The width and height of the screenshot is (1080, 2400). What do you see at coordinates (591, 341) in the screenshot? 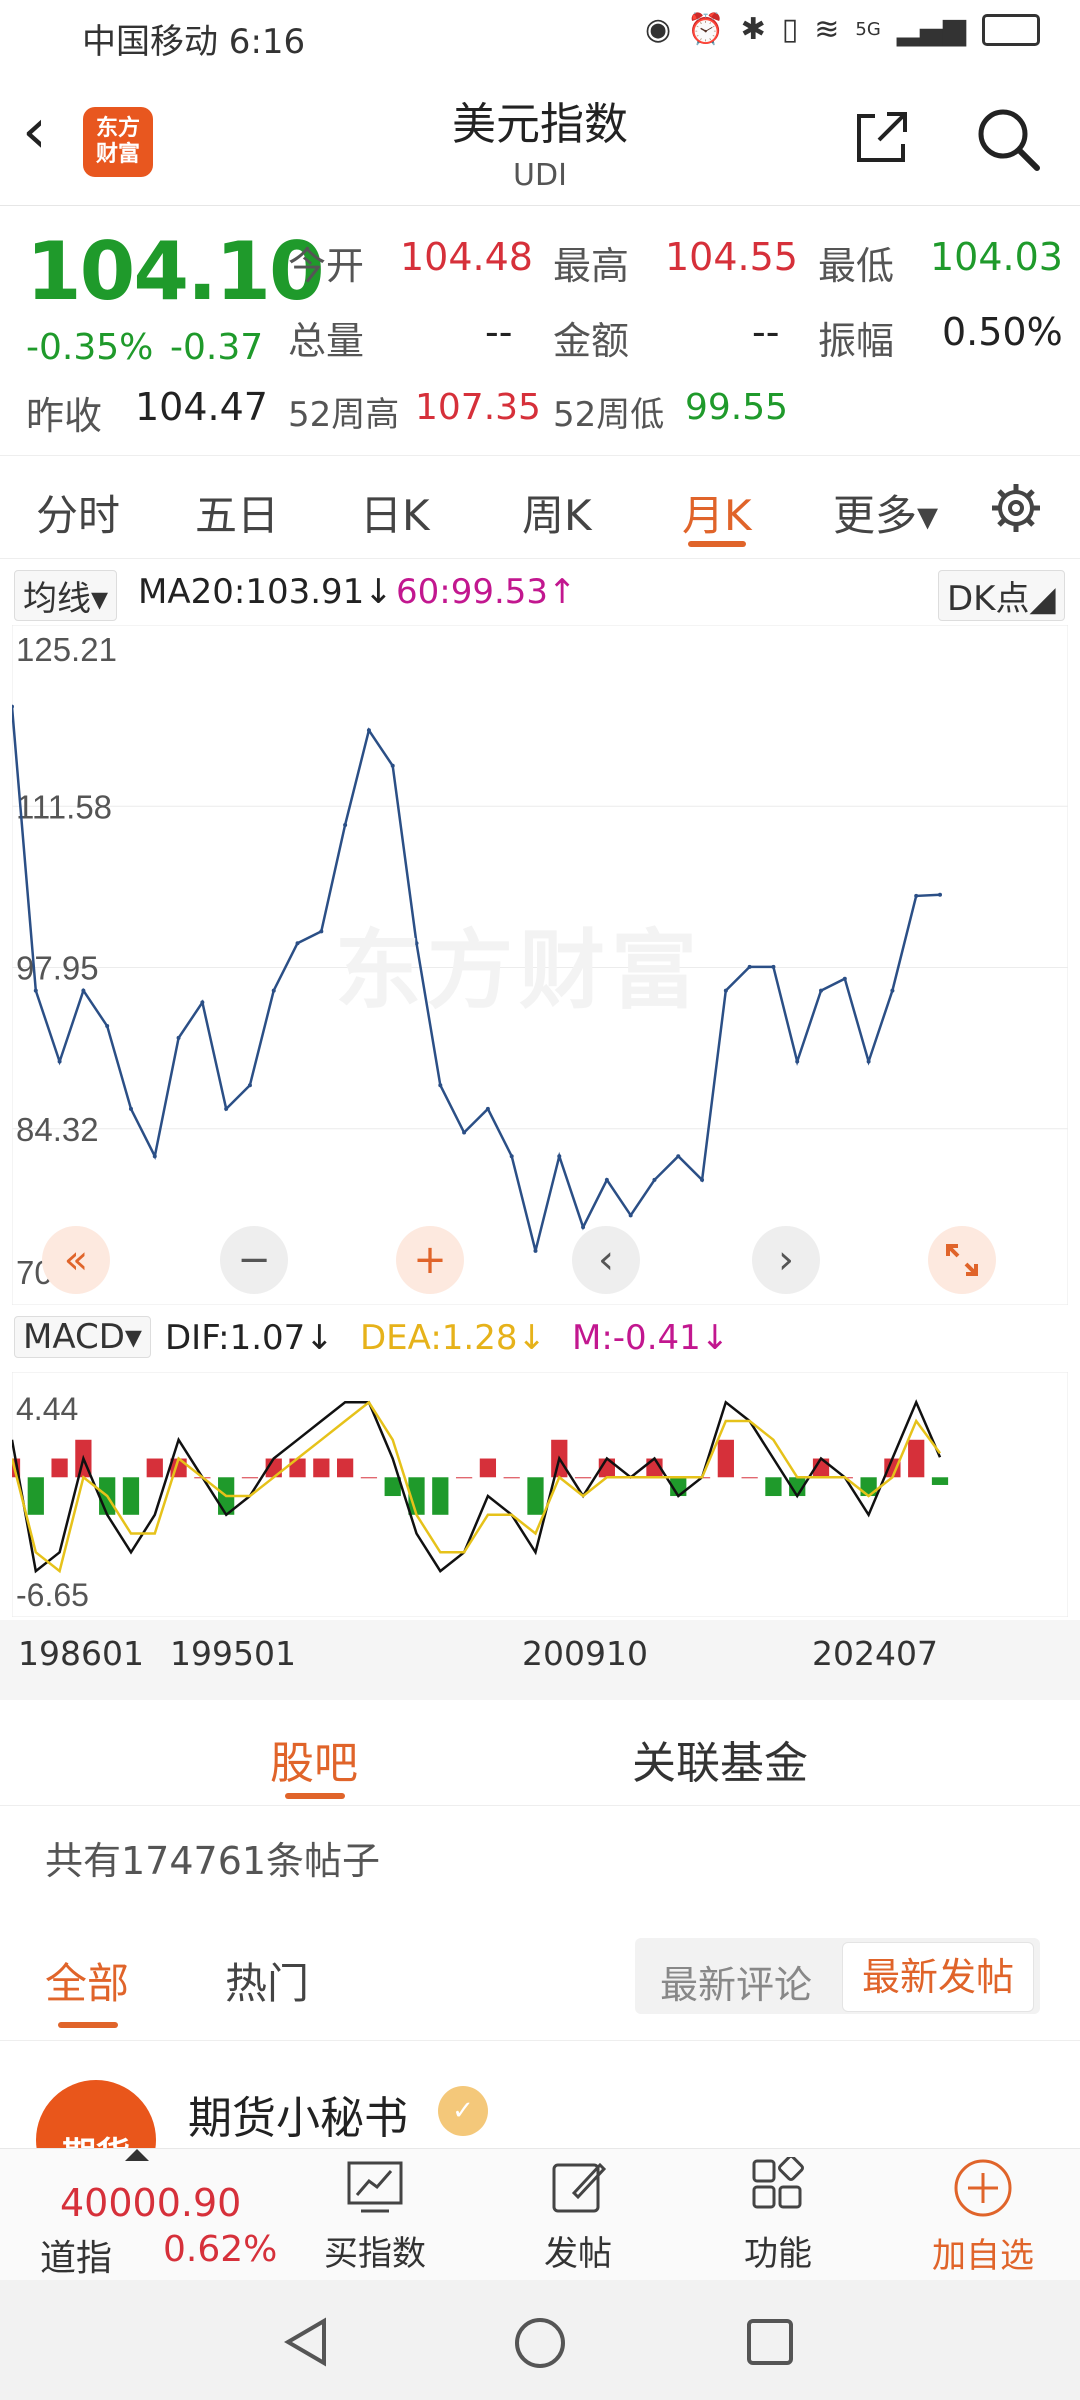
I see `amount-label: 金额` at bounding box center [591, 341].